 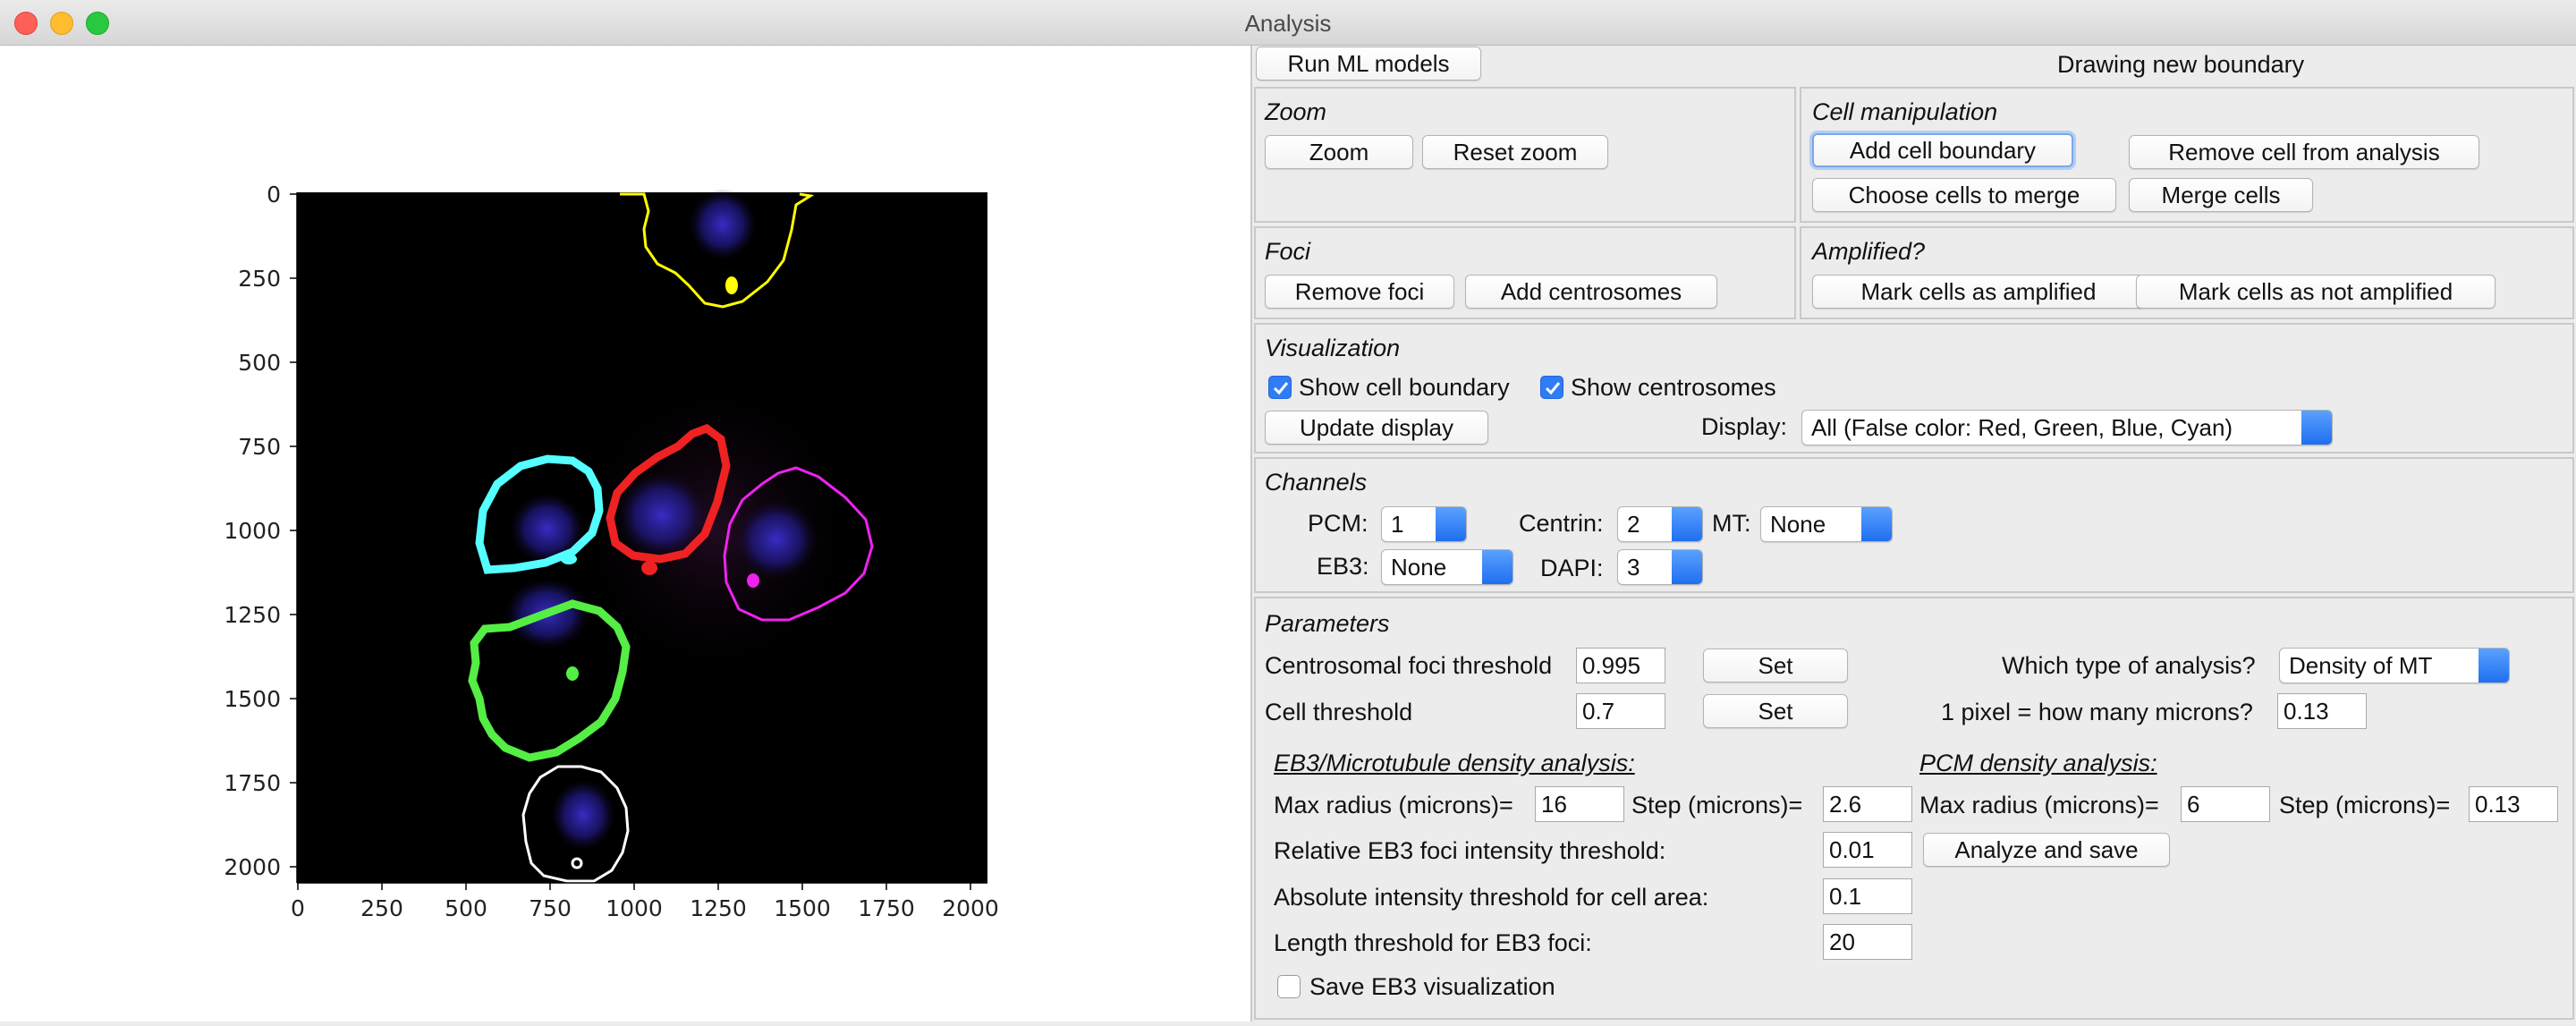 What do you see at coordinates (259, 447) in the screenshot?
I see `y-tick-label: 750` at bounding box center [259, 447].